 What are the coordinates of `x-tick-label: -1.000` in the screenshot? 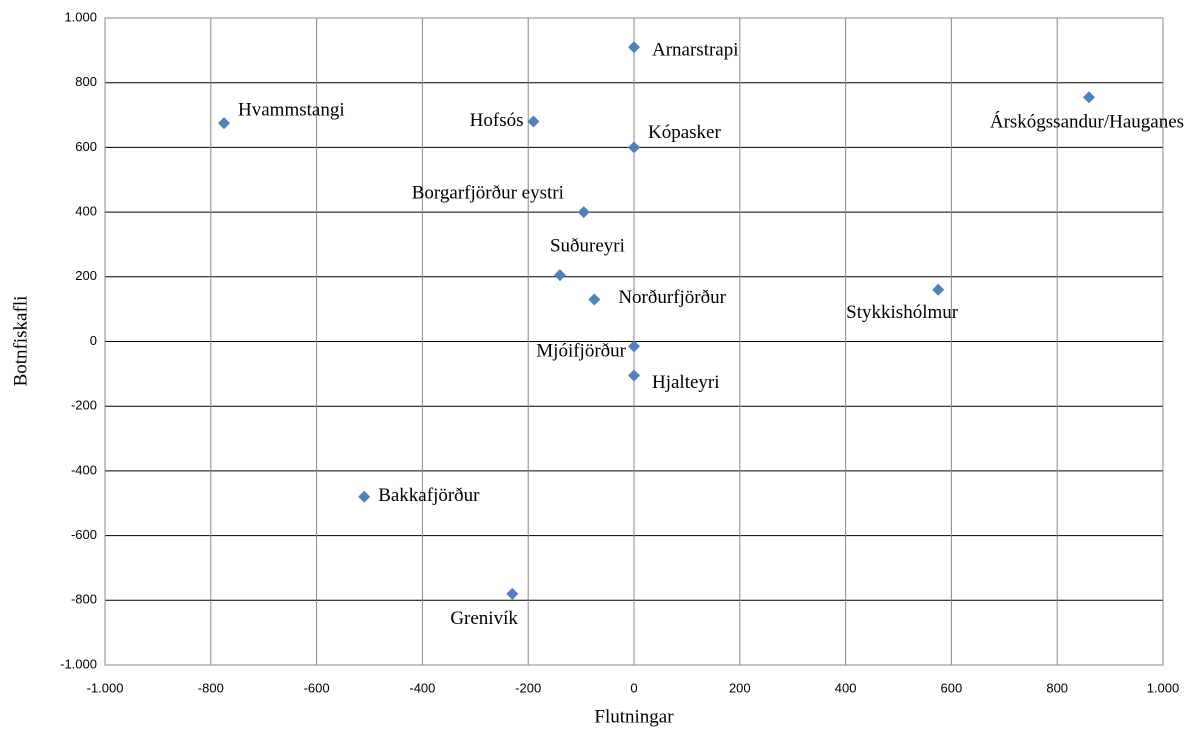 It's located at (105, 687).